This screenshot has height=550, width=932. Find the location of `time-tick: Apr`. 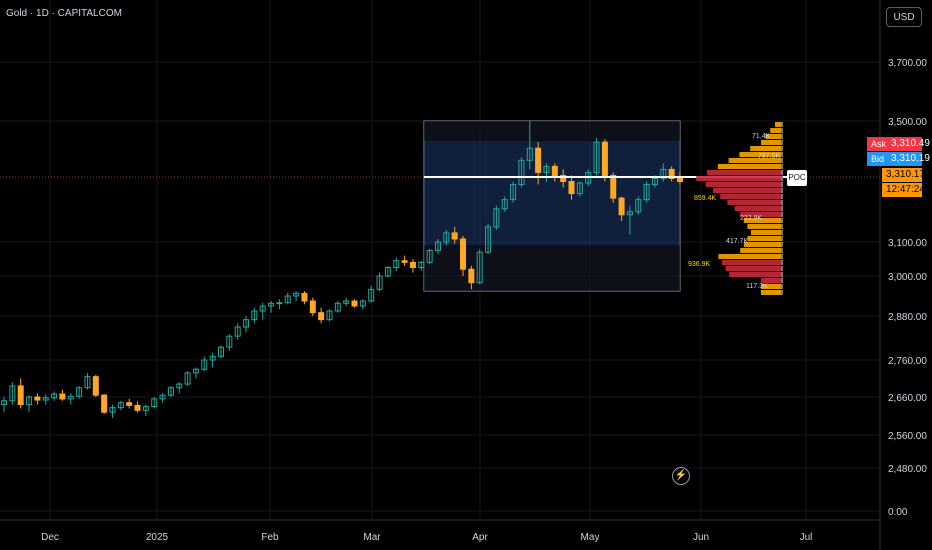

time-tick: Apr is located at coordinates (480, 537).